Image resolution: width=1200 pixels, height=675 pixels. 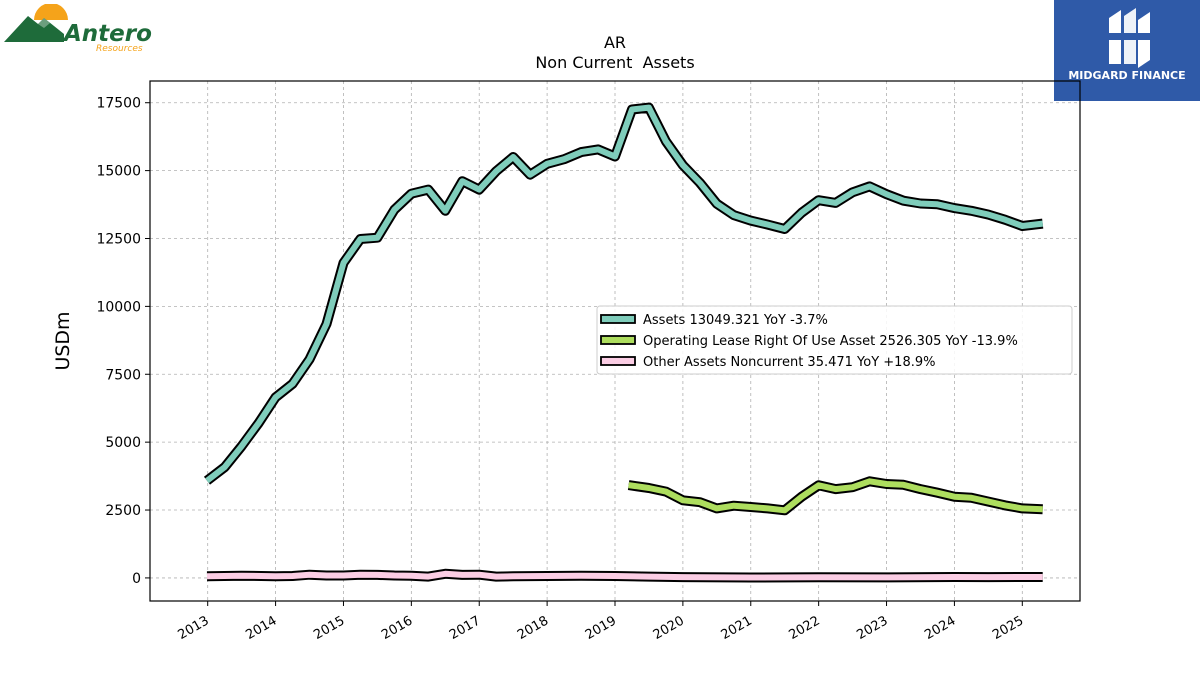 I want to click on x-tick-label: 2025, so click(x=1008, y=628).